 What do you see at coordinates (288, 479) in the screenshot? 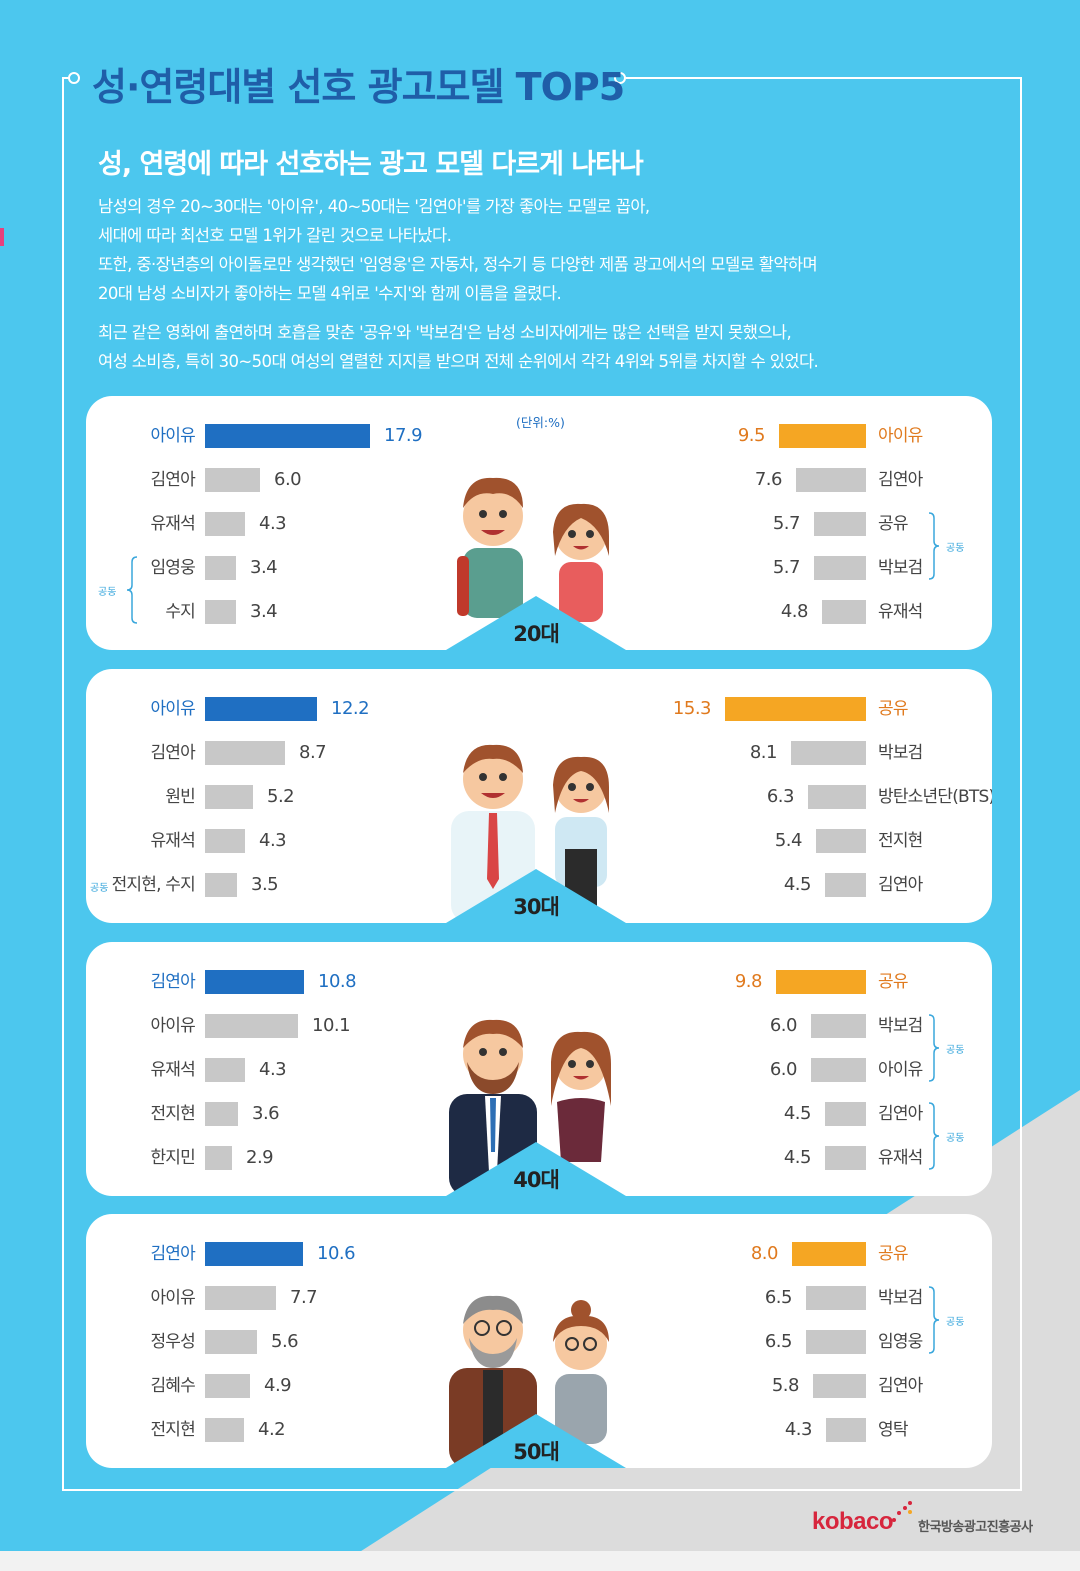
I see `male-value-label: 6.0` at bounding box center [288, 479].